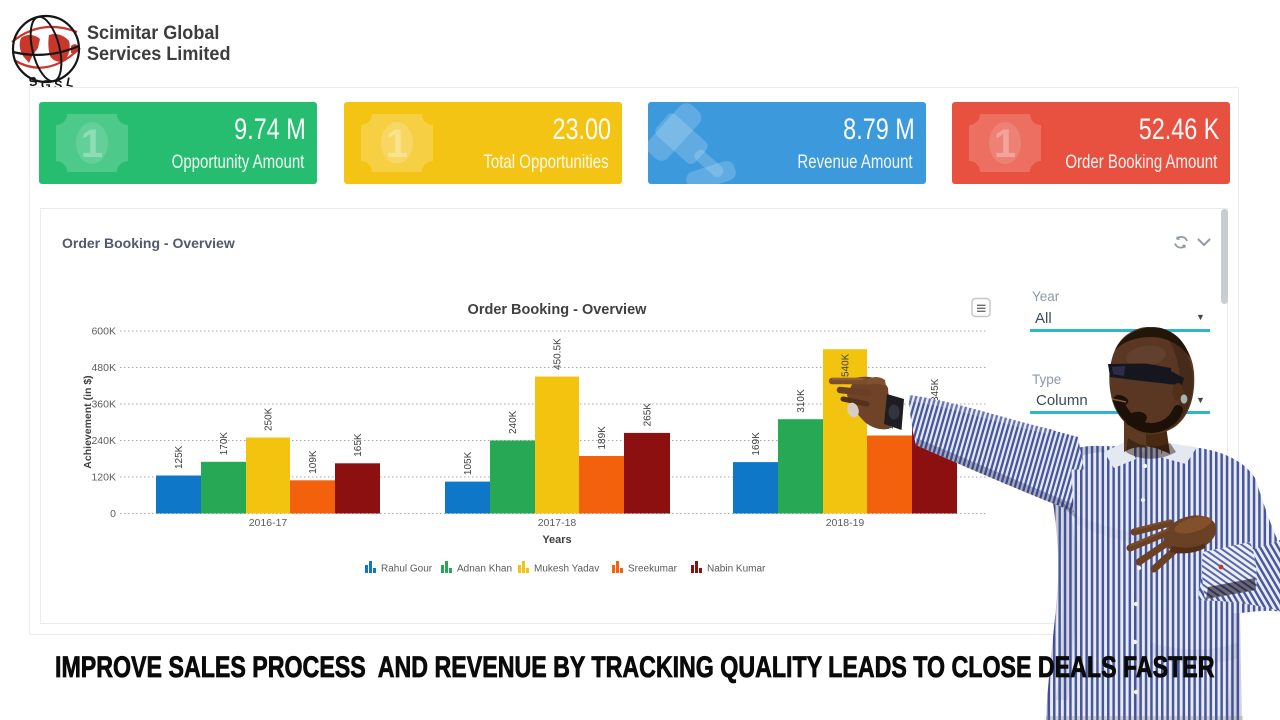 This screenshot has height=720, width=1280. Describe the element at coordinates (756, 444) in the screenshot. I see `svg-text: 169K` at that location.